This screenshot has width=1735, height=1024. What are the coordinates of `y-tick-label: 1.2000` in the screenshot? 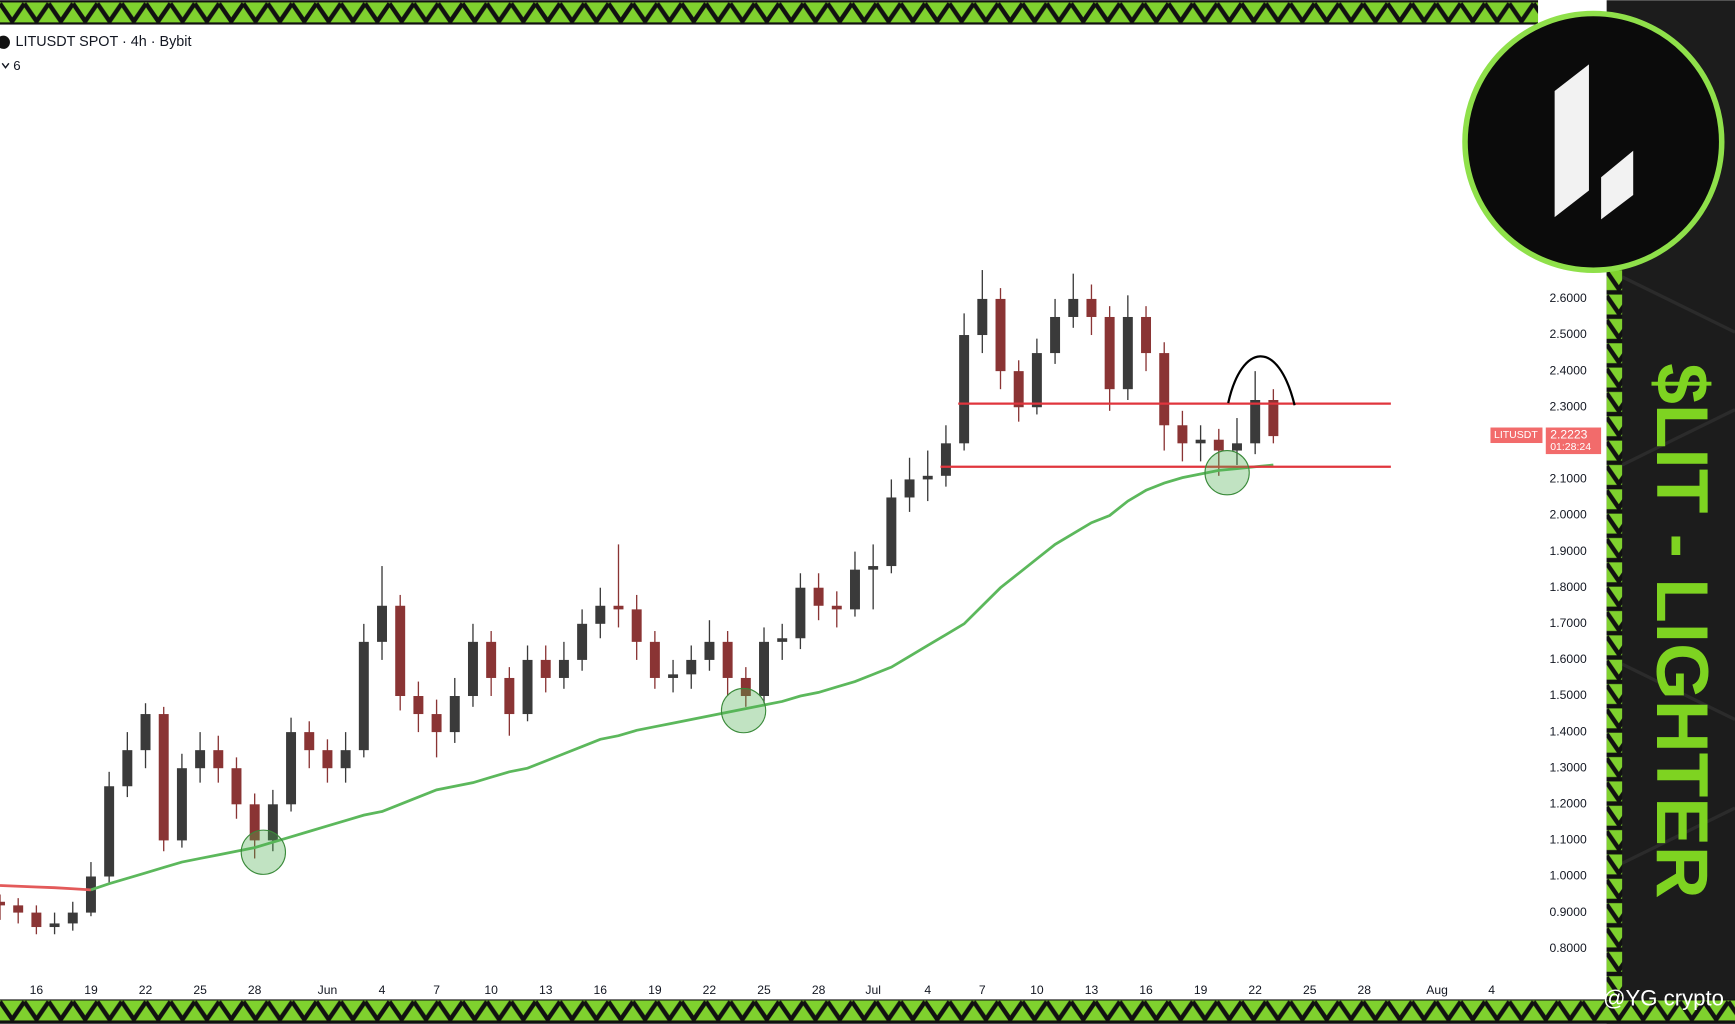 It's located at (1568, 804).